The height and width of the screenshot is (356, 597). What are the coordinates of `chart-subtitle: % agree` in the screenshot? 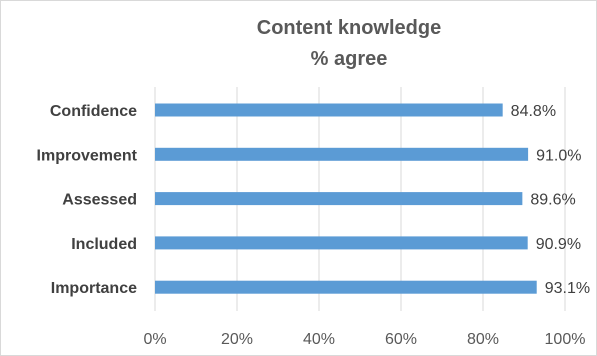 It's located at (349, 59).